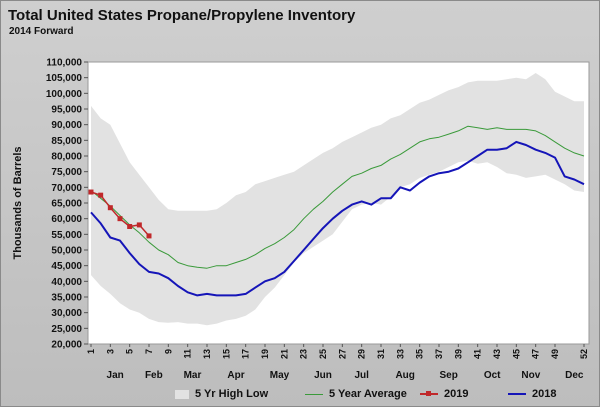  What do you see at coordinates (66, 141) in the screenshot?
I see `y-tick-label: 85,000` at bounding box center [66, 141].